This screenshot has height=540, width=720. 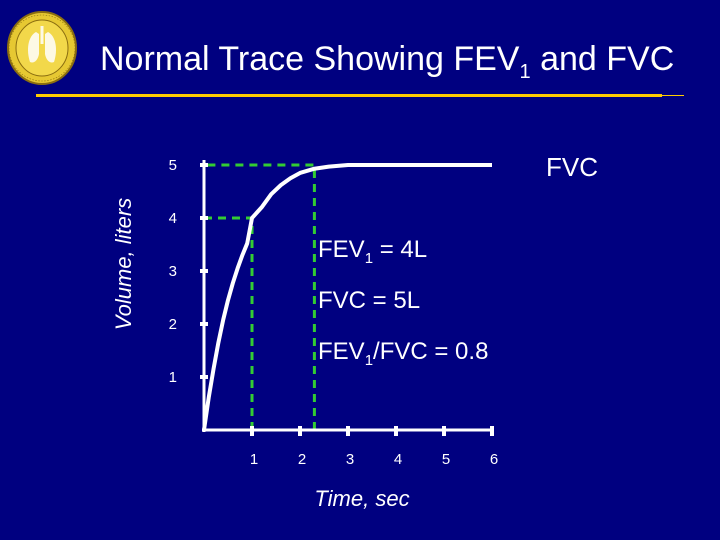 I want to click on y-tick-label: 5, so click(x=173, y=165).